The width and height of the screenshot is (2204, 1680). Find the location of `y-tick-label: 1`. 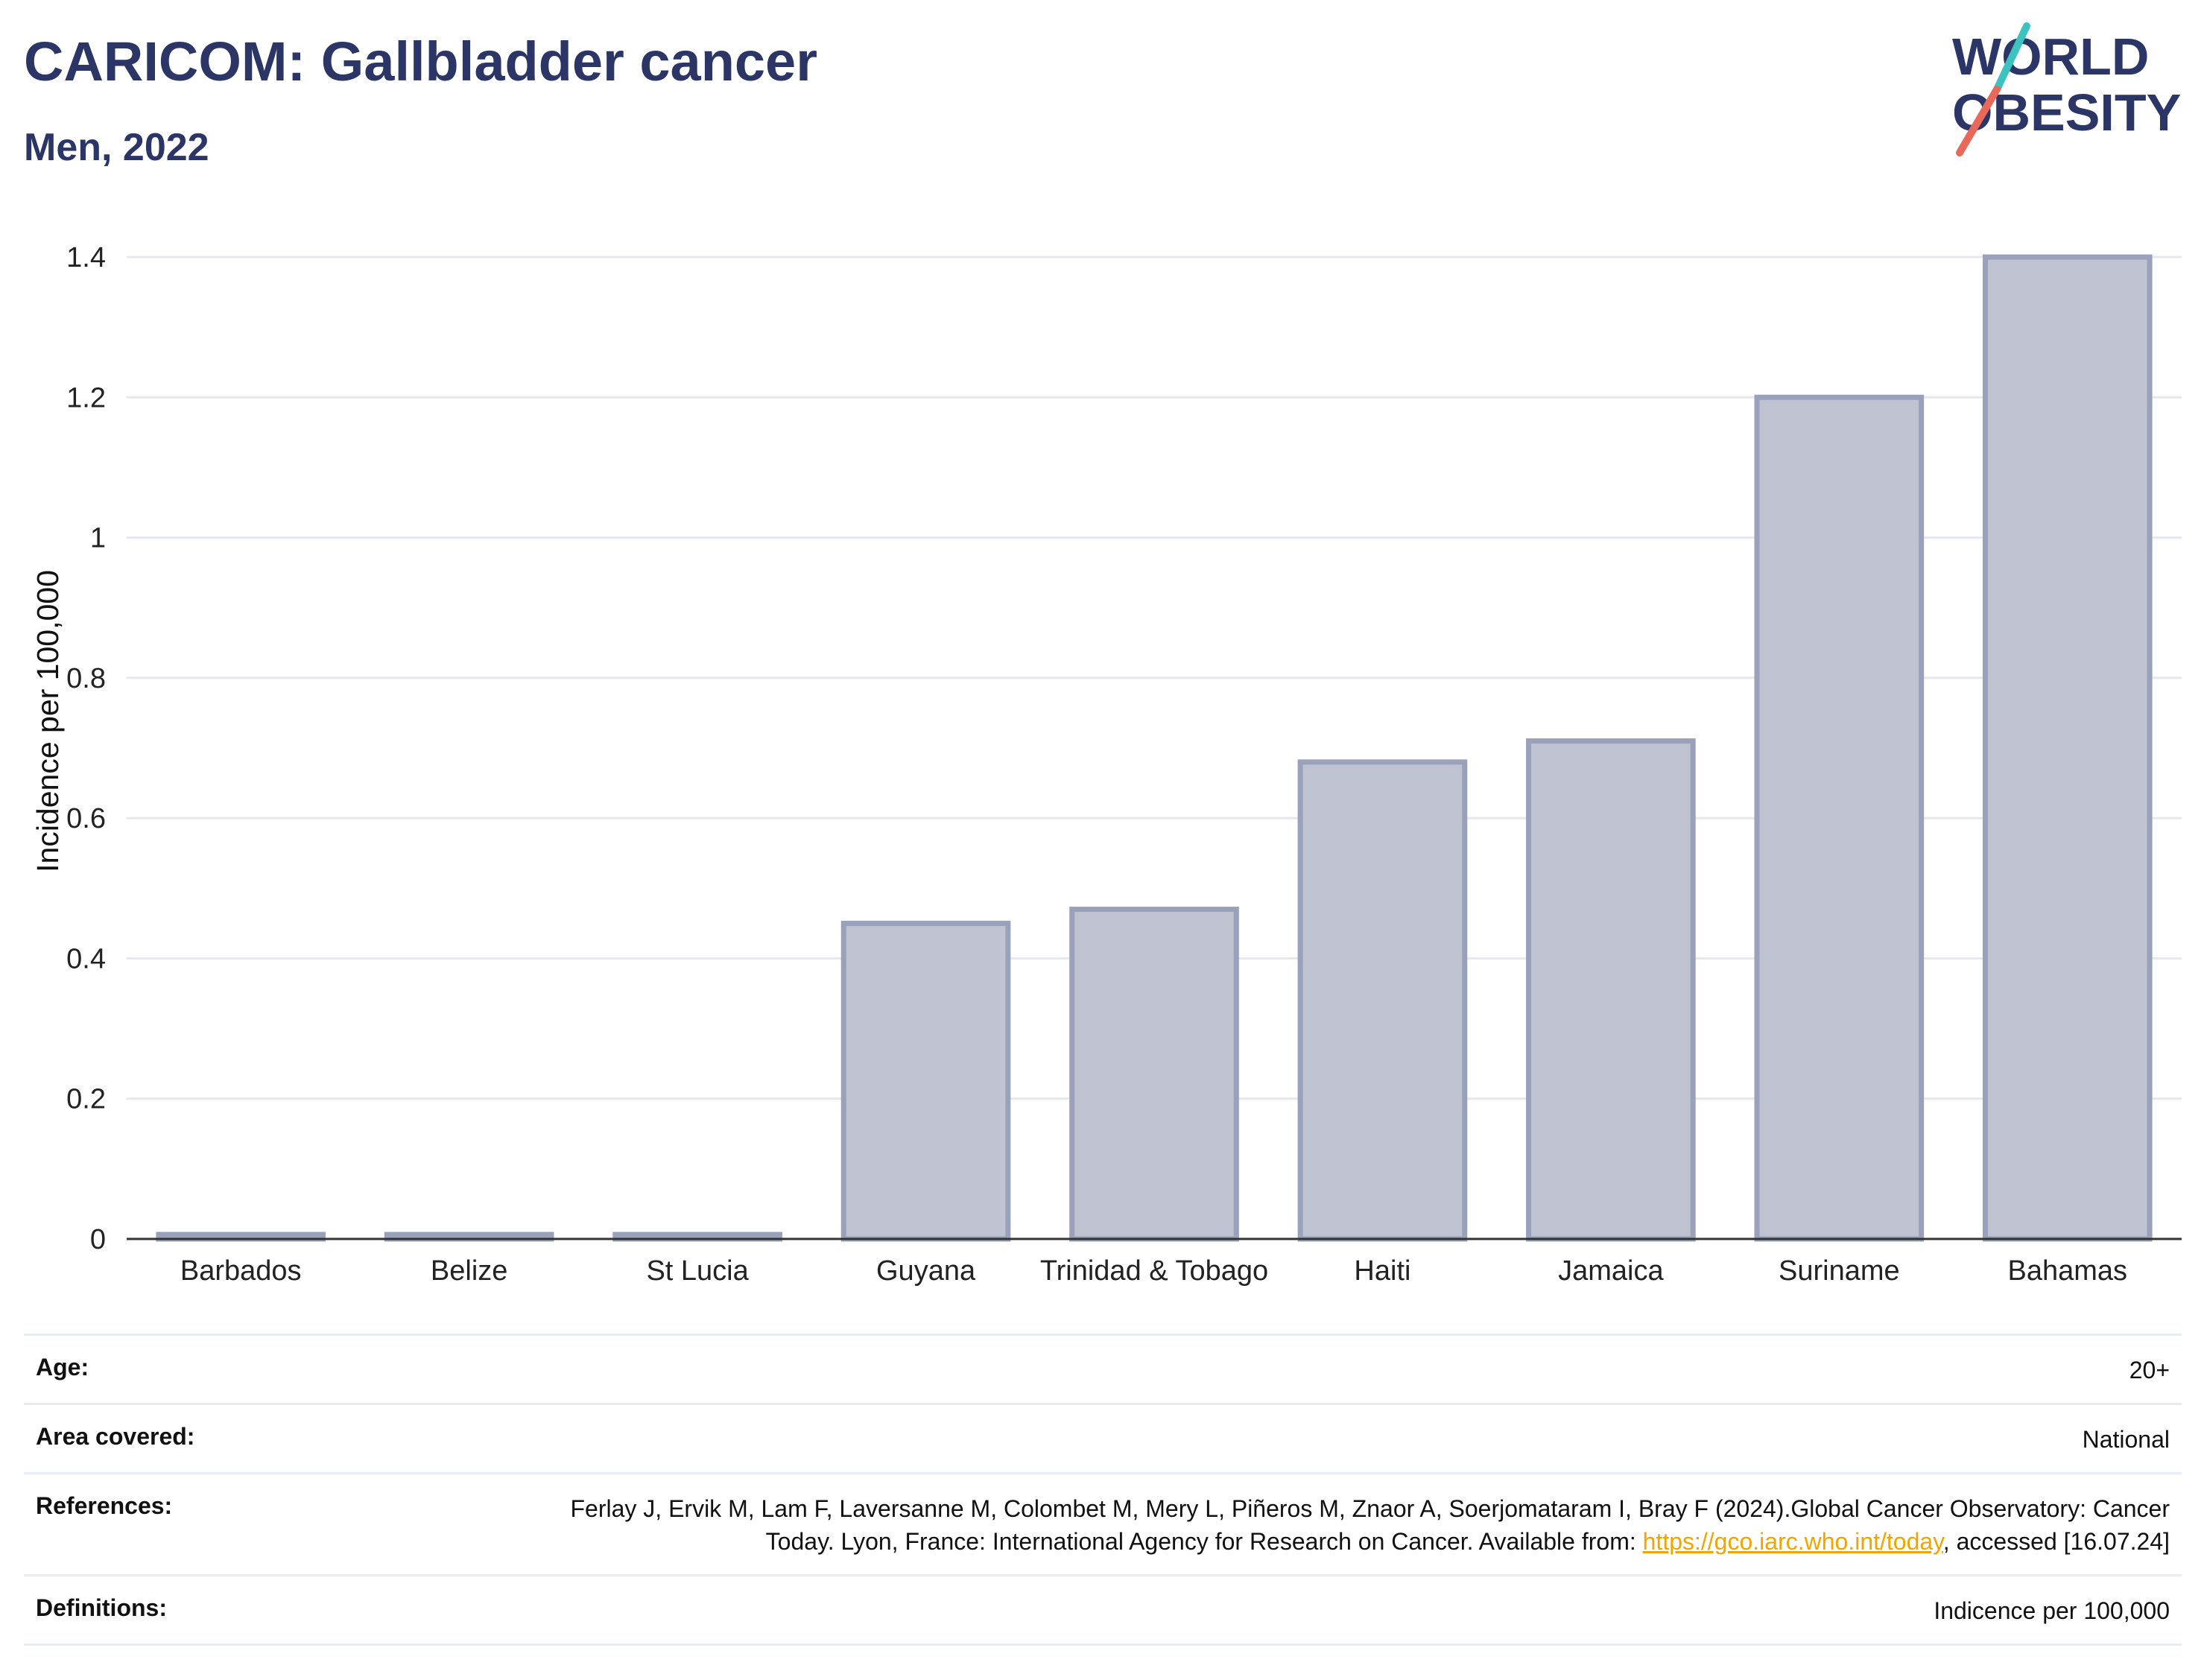

y-tick-label: 1 is located at coordinates (98, 538).